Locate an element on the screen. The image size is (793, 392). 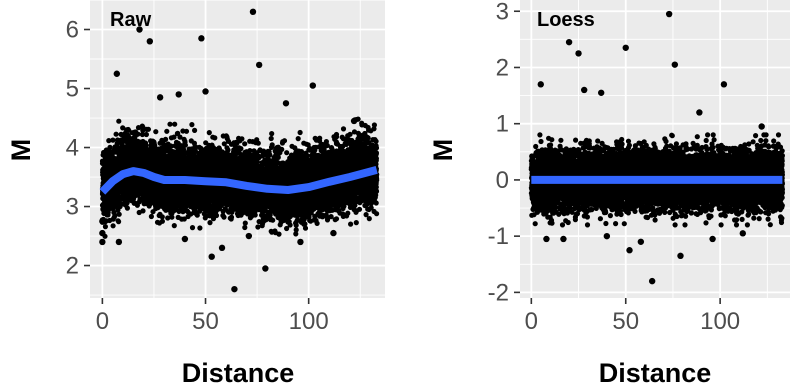
panel-title: Raw is located at coordinates (131, 20).